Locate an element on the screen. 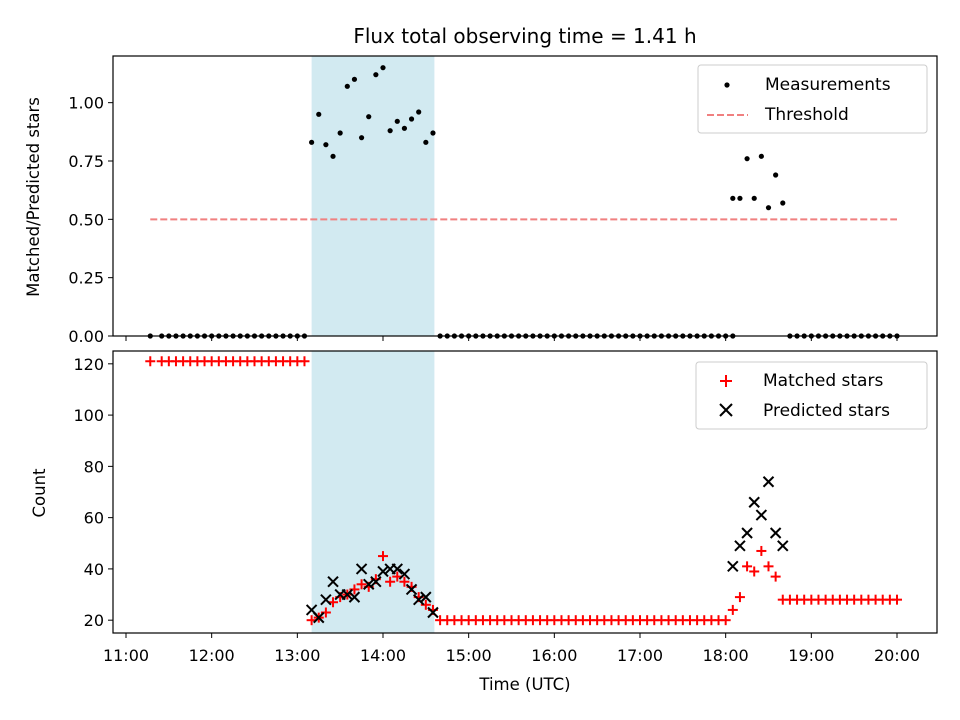  chart-title: Flux total observing time = 1.41 h is located at coordinates (524, 36).